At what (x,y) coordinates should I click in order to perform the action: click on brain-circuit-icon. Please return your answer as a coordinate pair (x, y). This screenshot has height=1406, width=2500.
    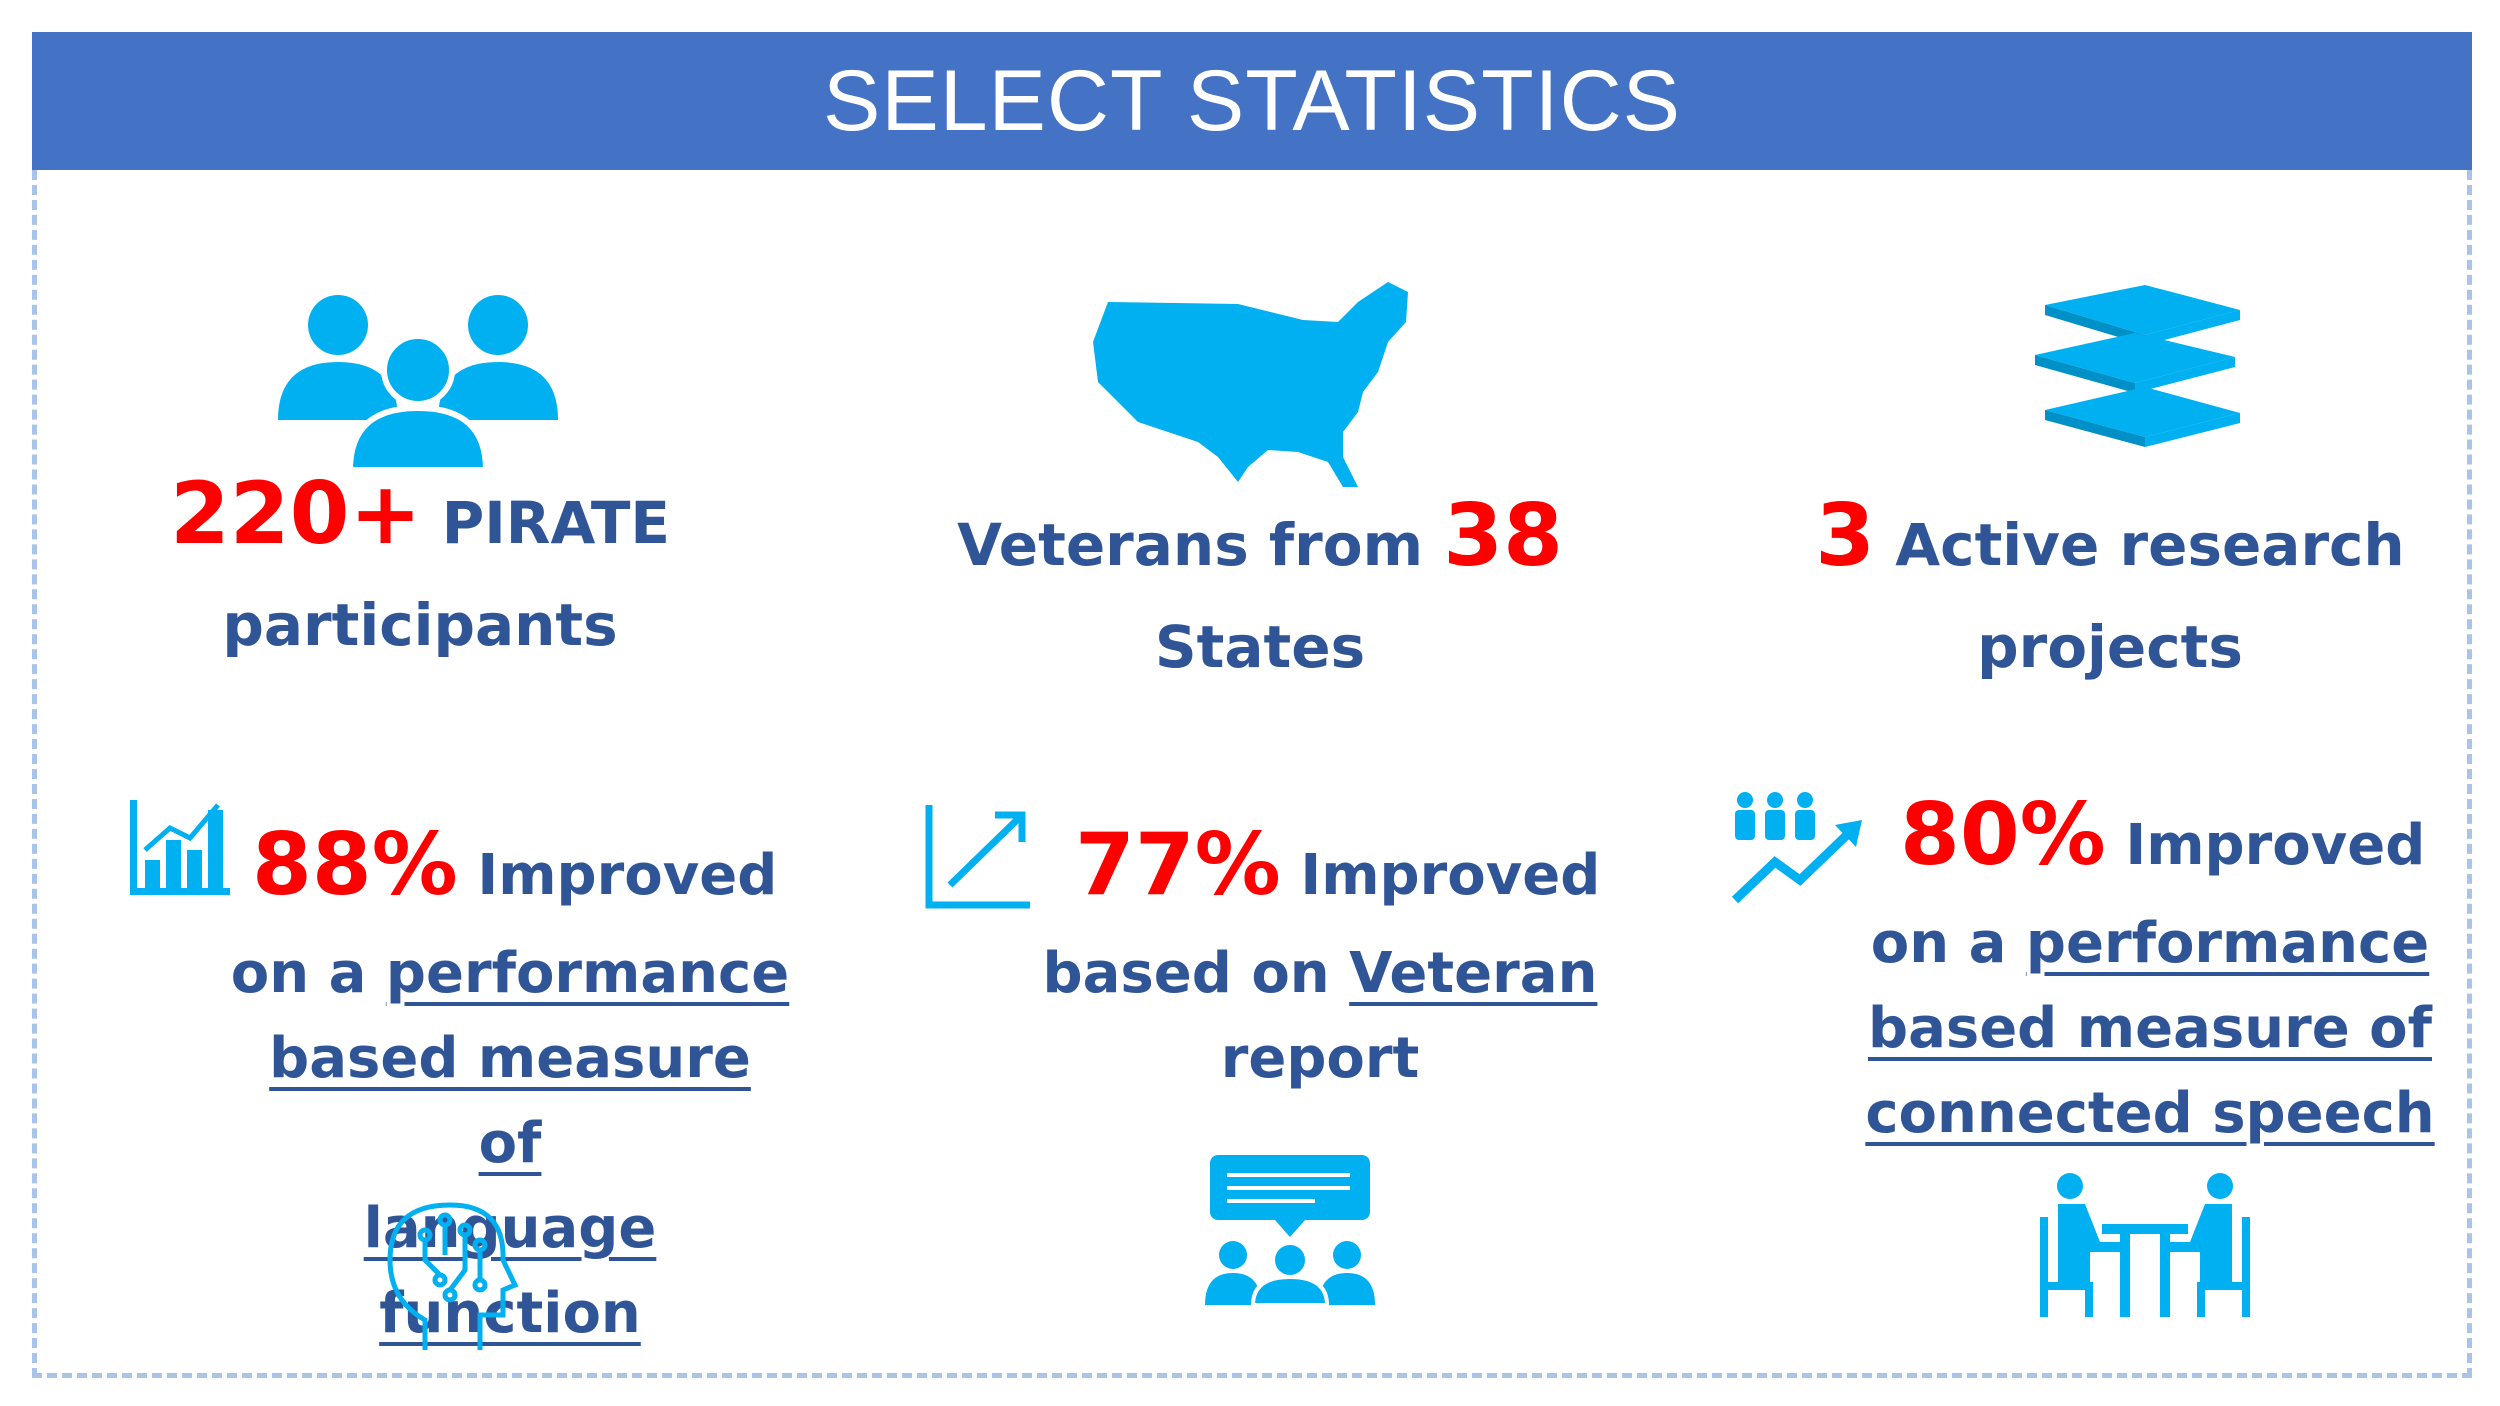
    Looking at the image, I should click on (453, 1276).